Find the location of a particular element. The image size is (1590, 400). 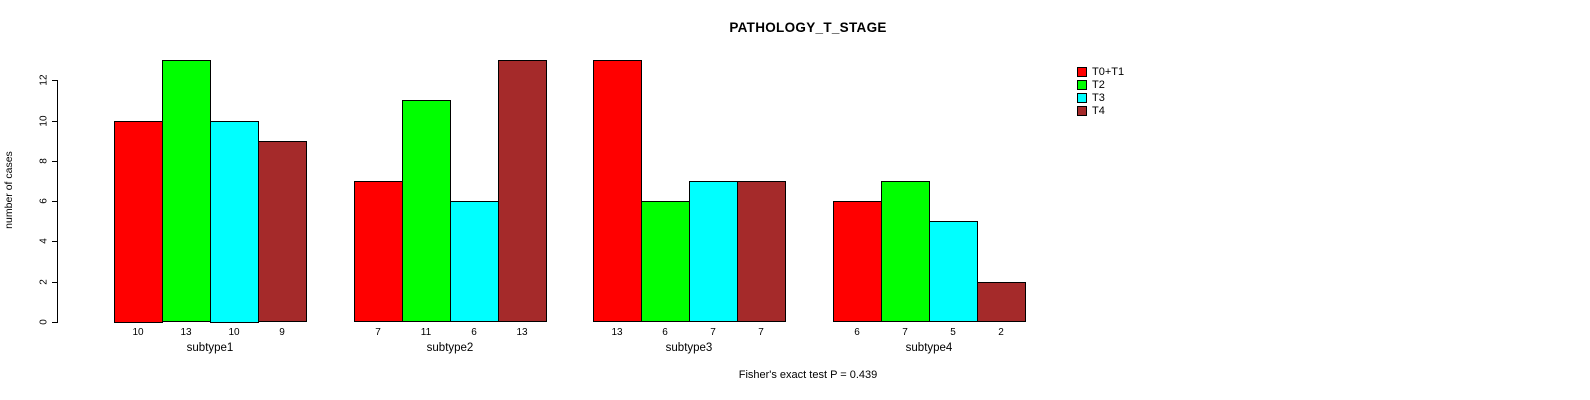

legend-item: T2 is located at coordinates (1100, 84).